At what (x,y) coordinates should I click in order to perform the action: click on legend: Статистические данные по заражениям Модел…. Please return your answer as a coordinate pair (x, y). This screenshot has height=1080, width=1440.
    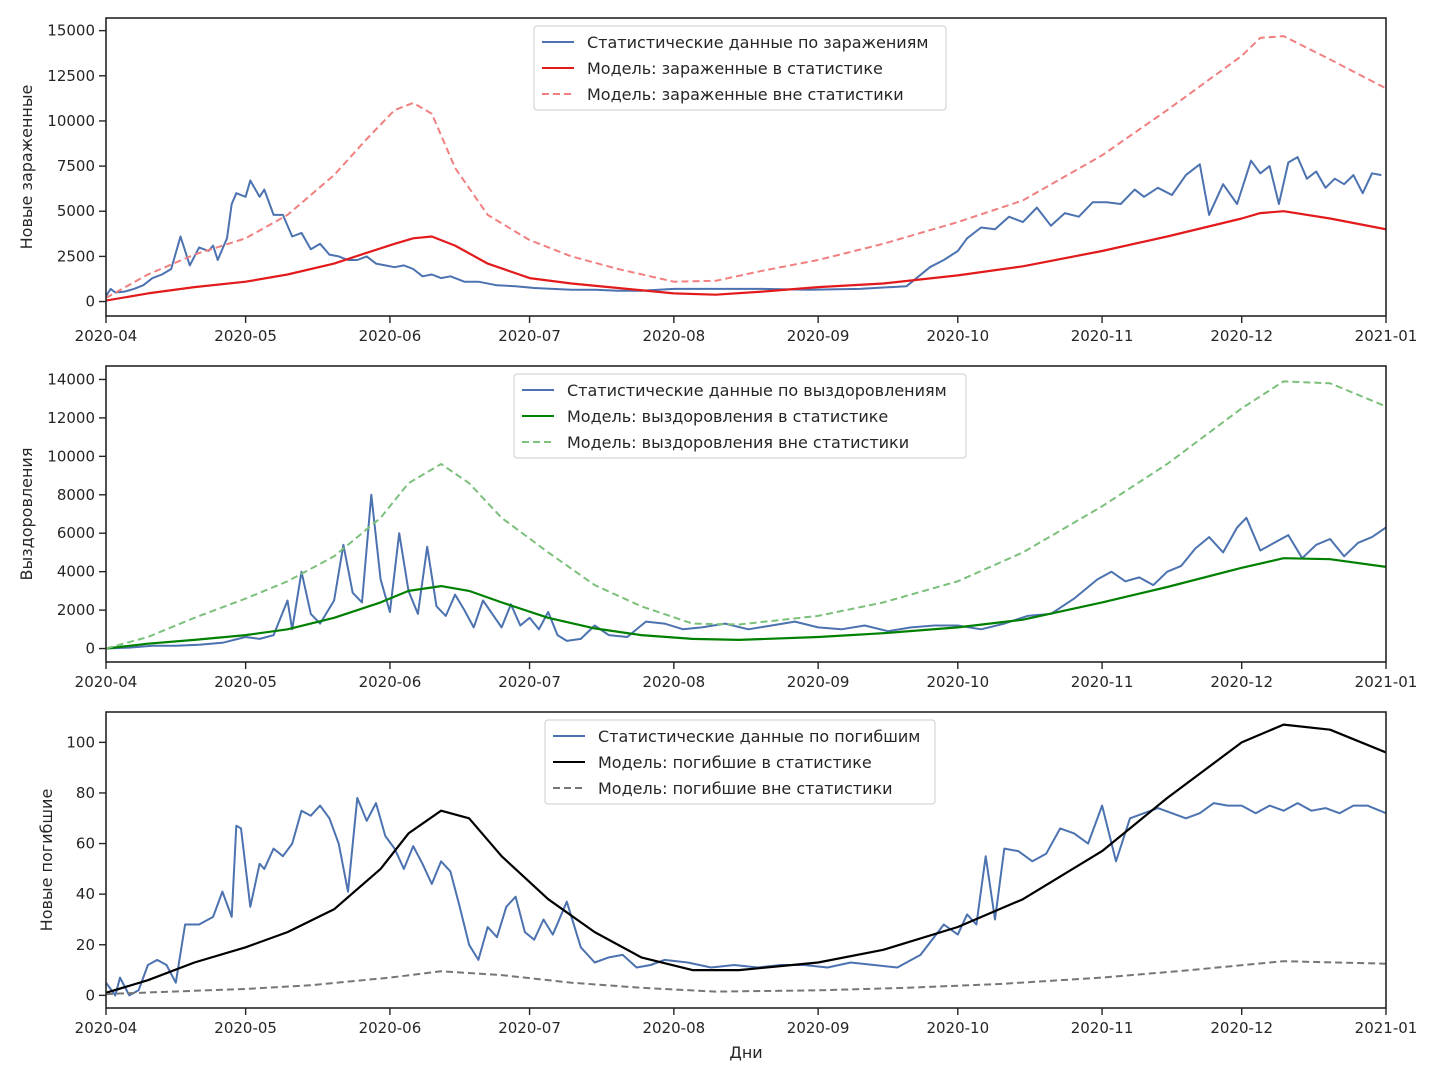
    Looking at the image, I should click on (740, 68).